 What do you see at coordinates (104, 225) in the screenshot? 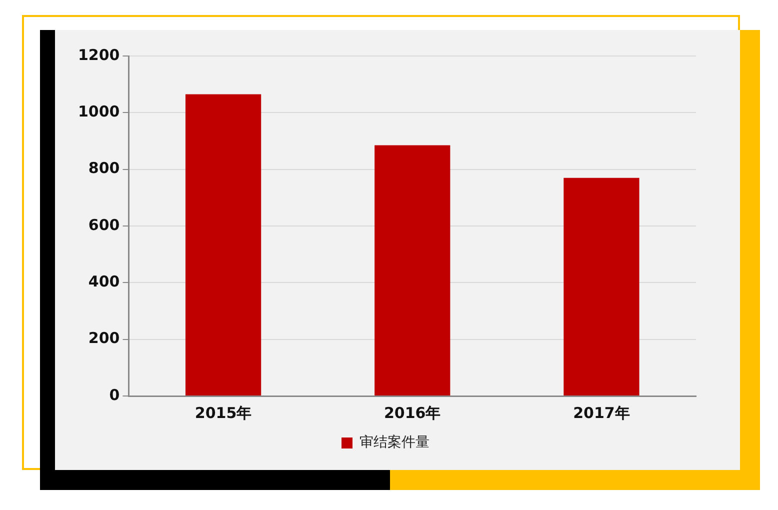
I see `y-tick-label: 600` at bounding box center [104, 225].